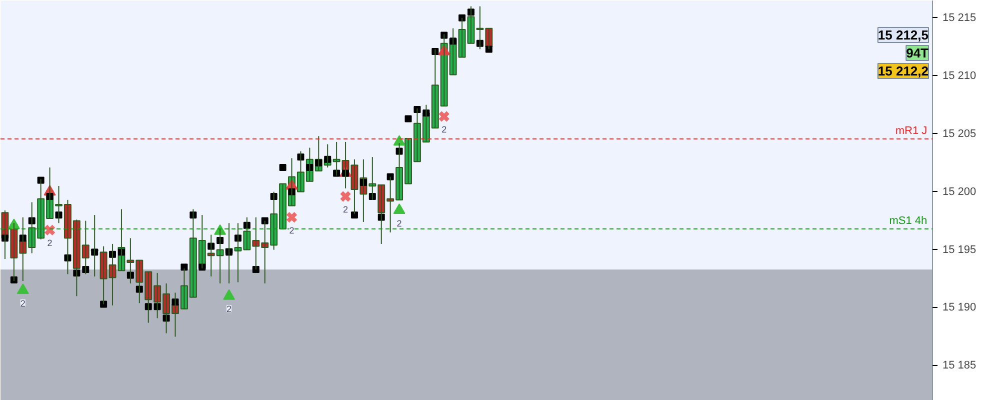  Describe the element at coordinates (903, 71) in the screenshot. I see `annotation: 15 212,2` at that location.